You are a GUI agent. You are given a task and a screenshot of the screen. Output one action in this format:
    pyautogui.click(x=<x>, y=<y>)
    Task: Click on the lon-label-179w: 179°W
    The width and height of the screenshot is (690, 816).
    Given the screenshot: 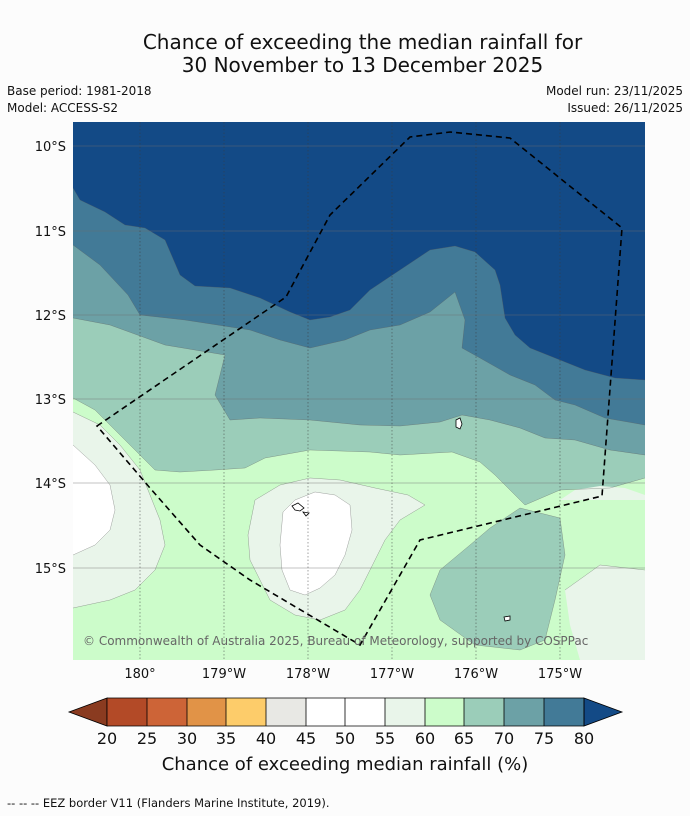 What is the action you would take?
    pyautogui.click(x=224, y=674)
    